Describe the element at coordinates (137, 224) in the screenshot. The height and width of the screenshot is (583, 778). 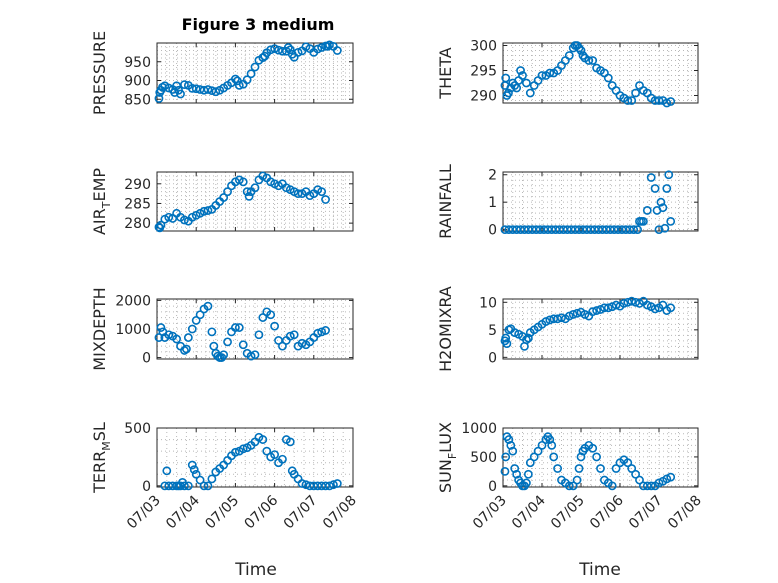
I see `y-tick-label: 280` at that location.